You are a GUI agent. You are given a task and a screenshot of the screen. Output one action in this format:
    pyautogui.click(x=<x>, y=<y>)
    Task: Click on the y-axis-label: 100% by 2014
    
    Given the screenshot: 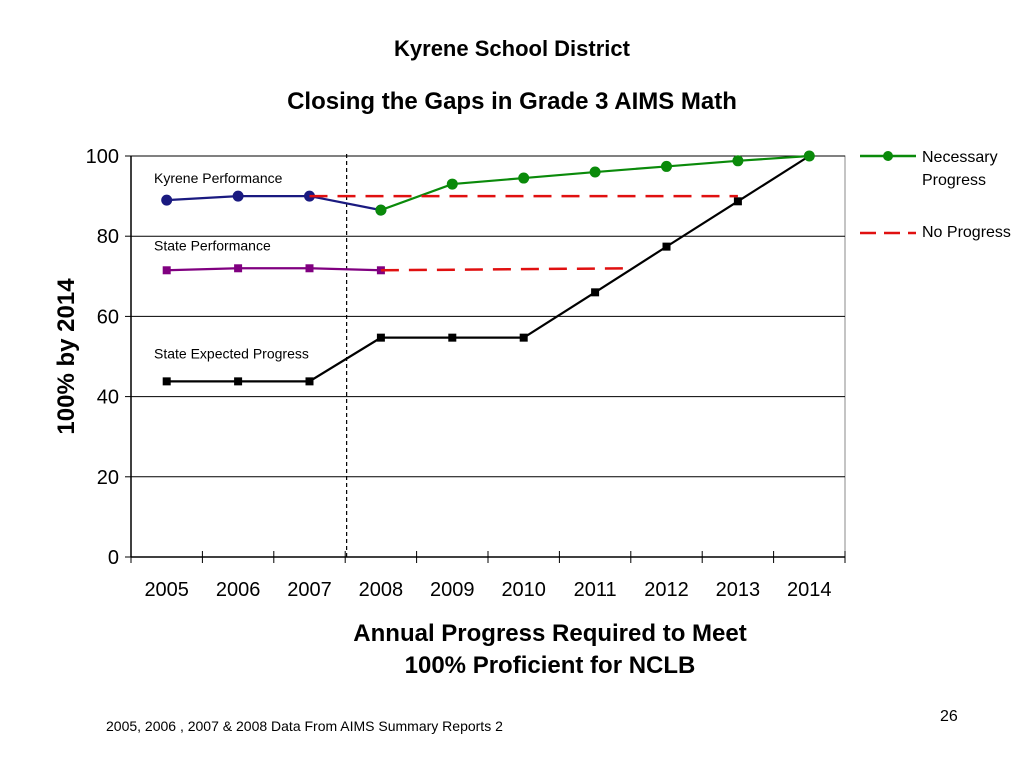 What is the action you would take?
    pyautogui.click(x=66, y=356)
    